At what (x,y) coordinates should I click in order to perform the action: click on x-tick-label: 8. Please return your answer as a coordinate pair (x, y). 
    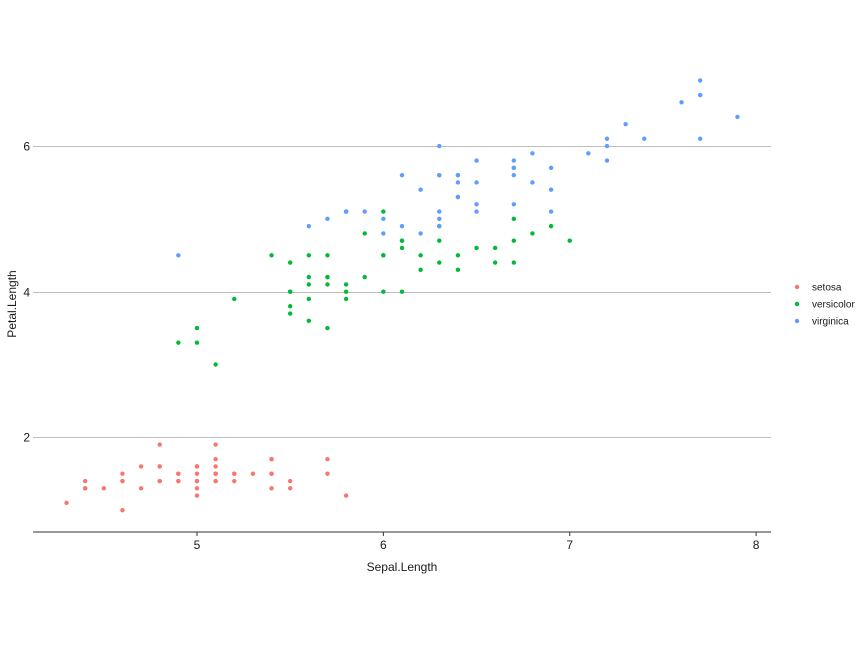
    Looking at the image, I should click on (756, 545).